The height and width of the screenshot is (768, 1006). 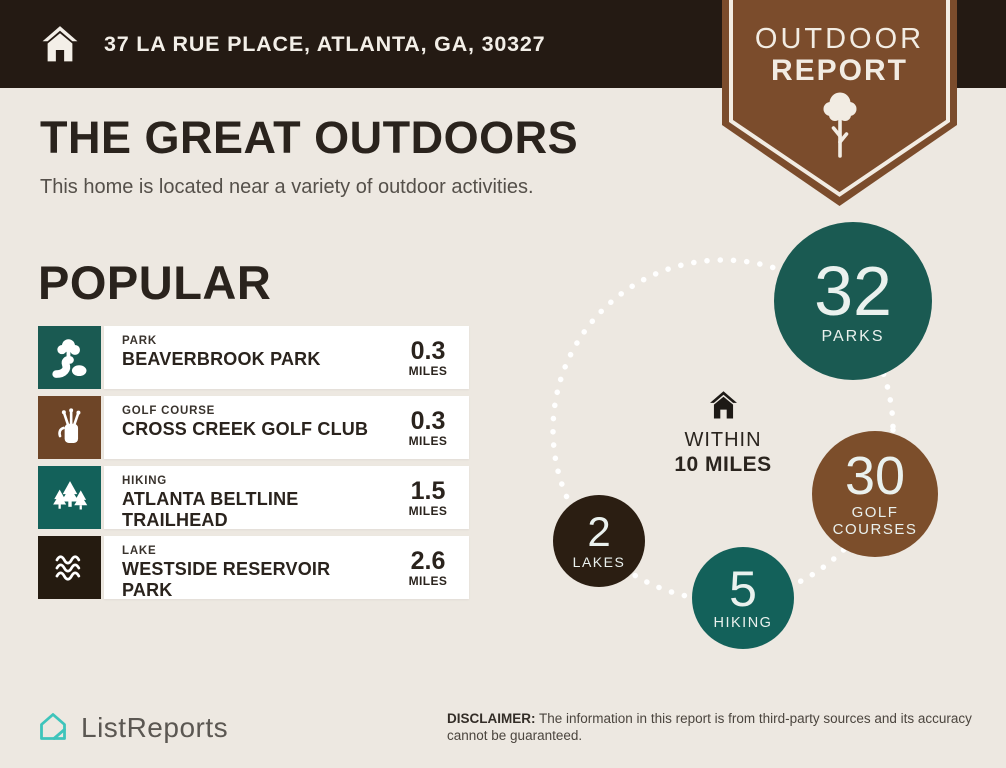 I want to click on lakes-count-bubble: 2 LAKES, so click(x=599, y=541).